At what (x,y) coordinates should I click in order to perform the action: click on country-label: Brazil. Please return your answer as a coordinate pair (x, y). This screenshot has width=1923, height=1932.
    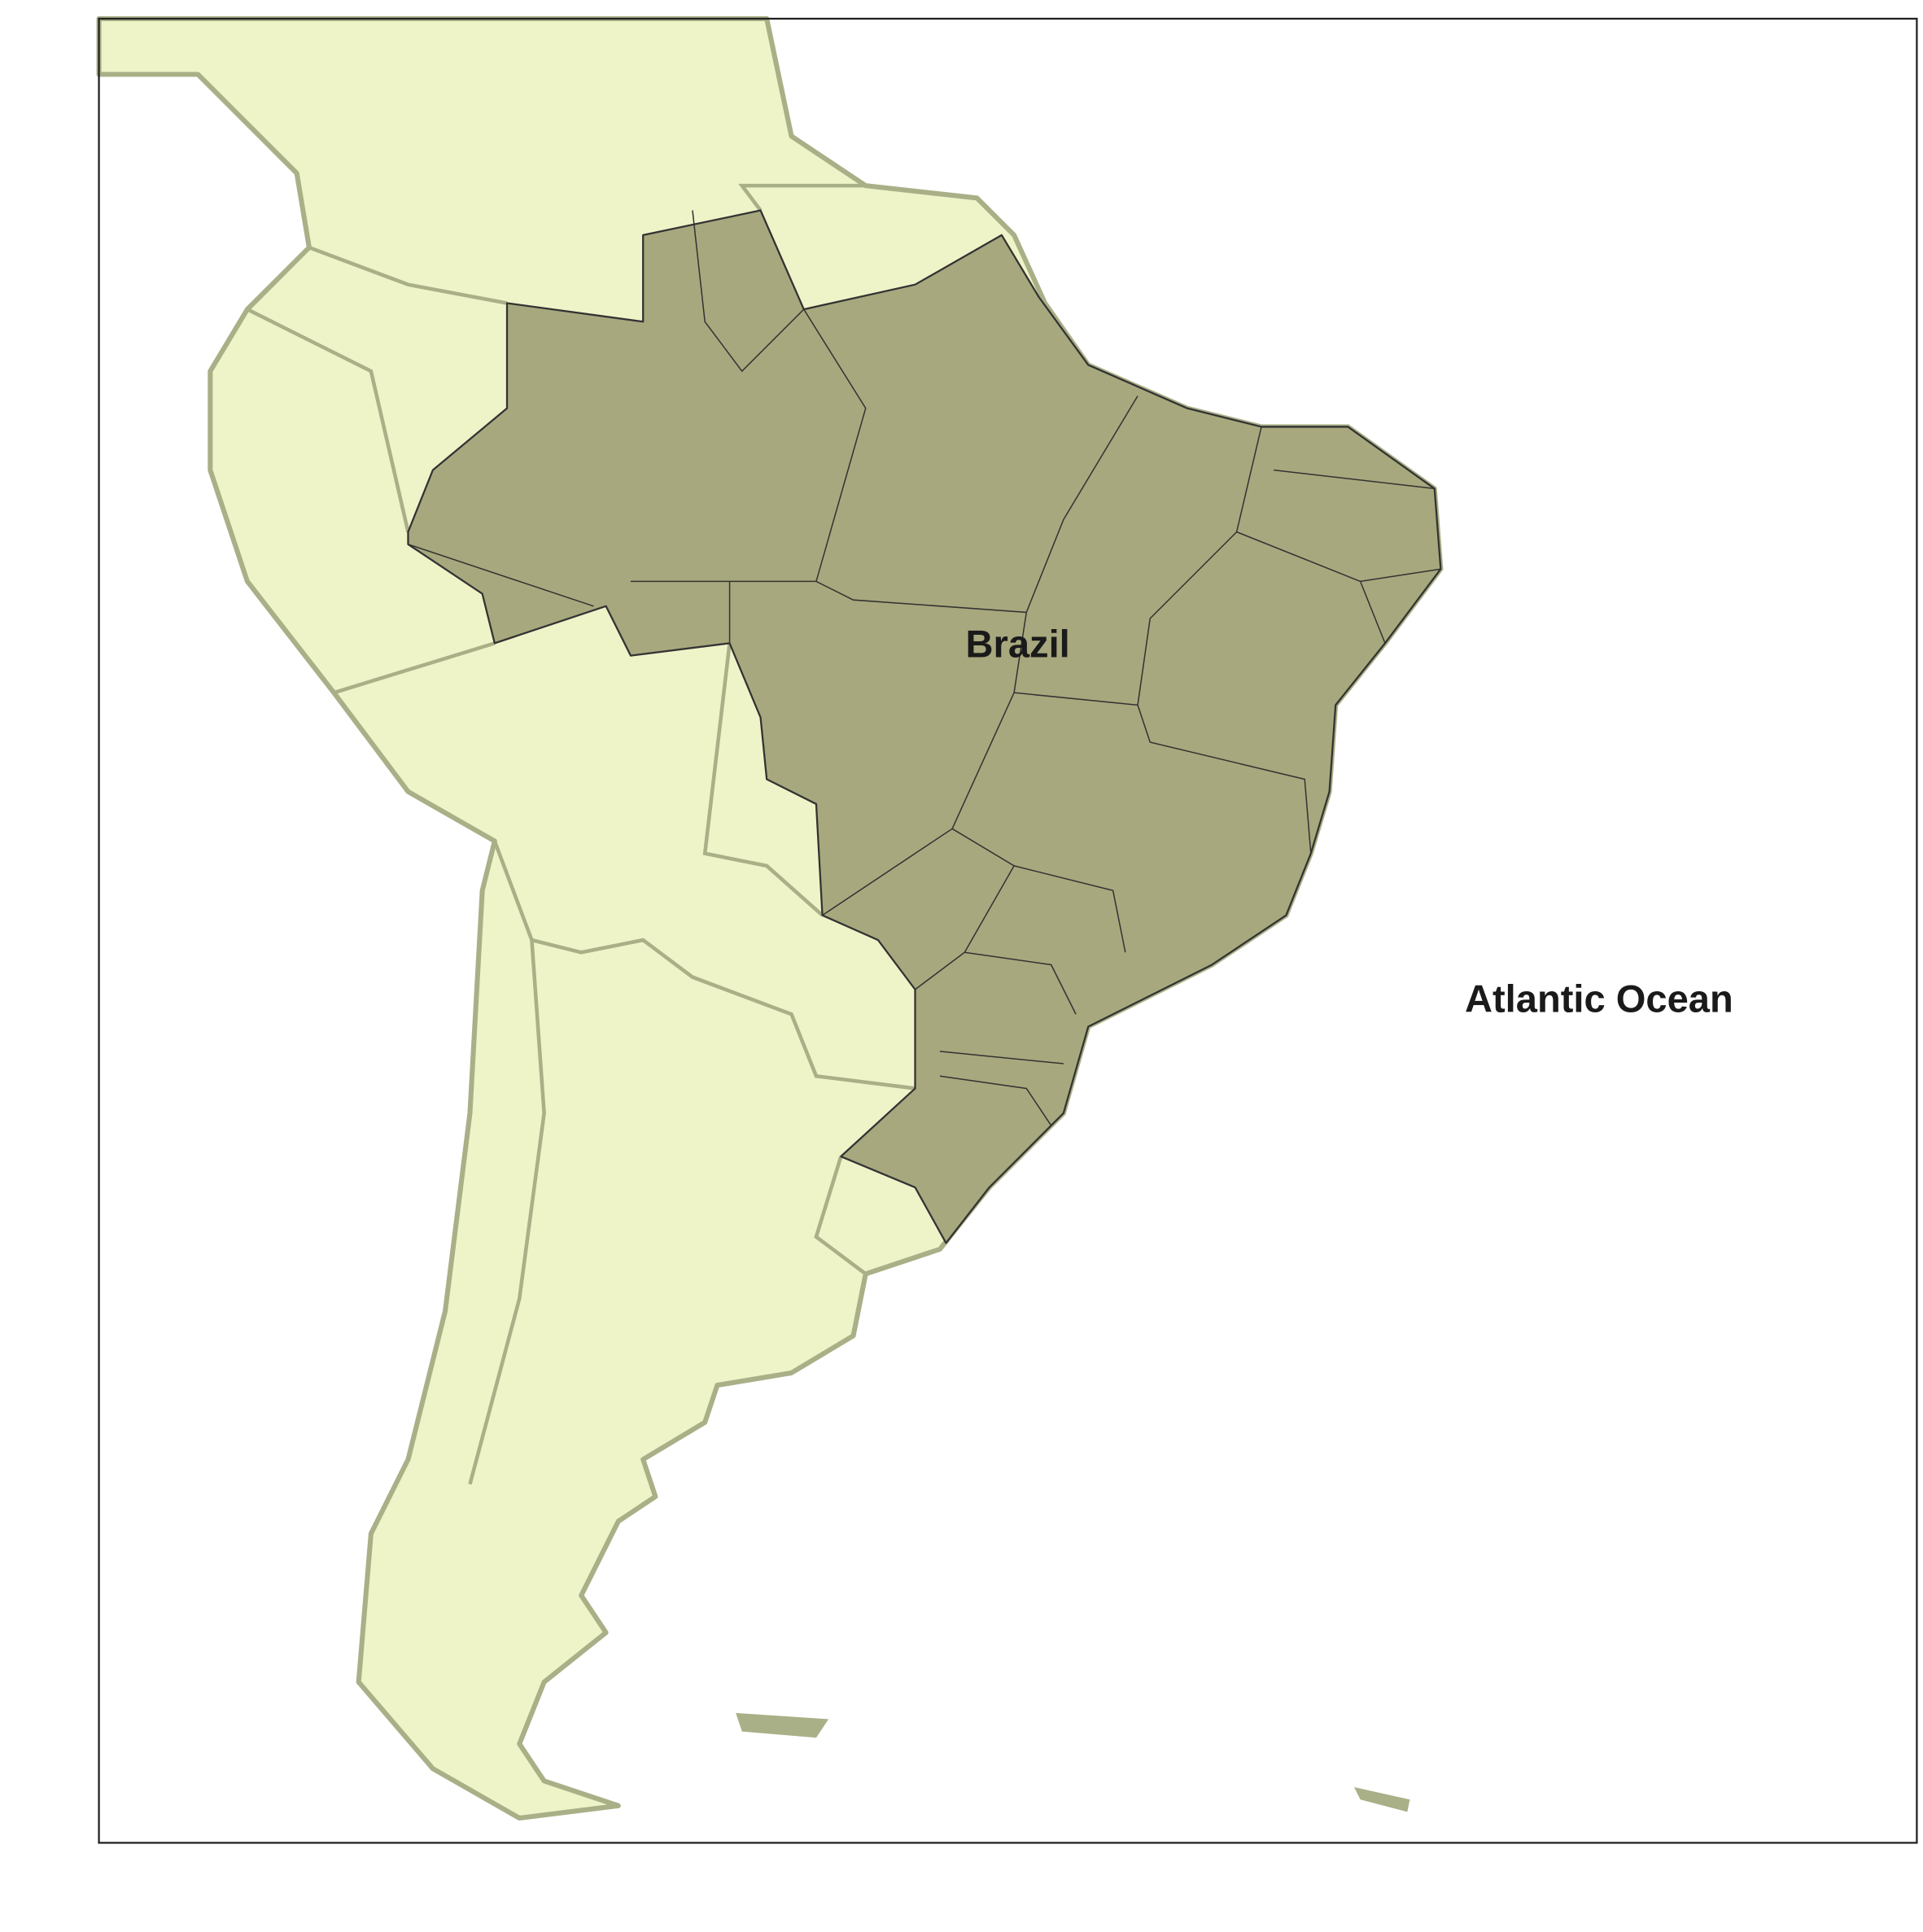
    Looking at the image, I should click on (1018, 643).